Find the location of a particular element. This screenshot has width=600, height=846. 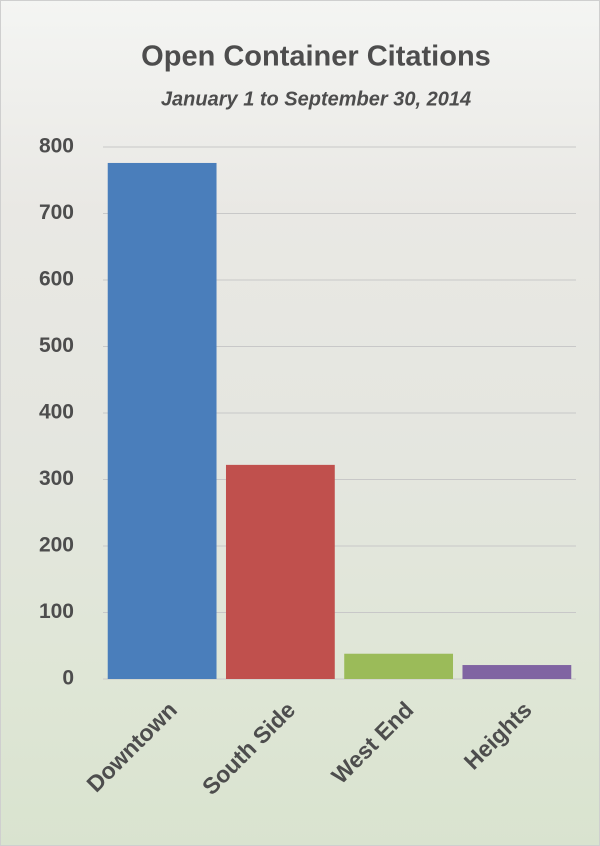

y-tick-label: 600 is located at coordinates (56, 279).